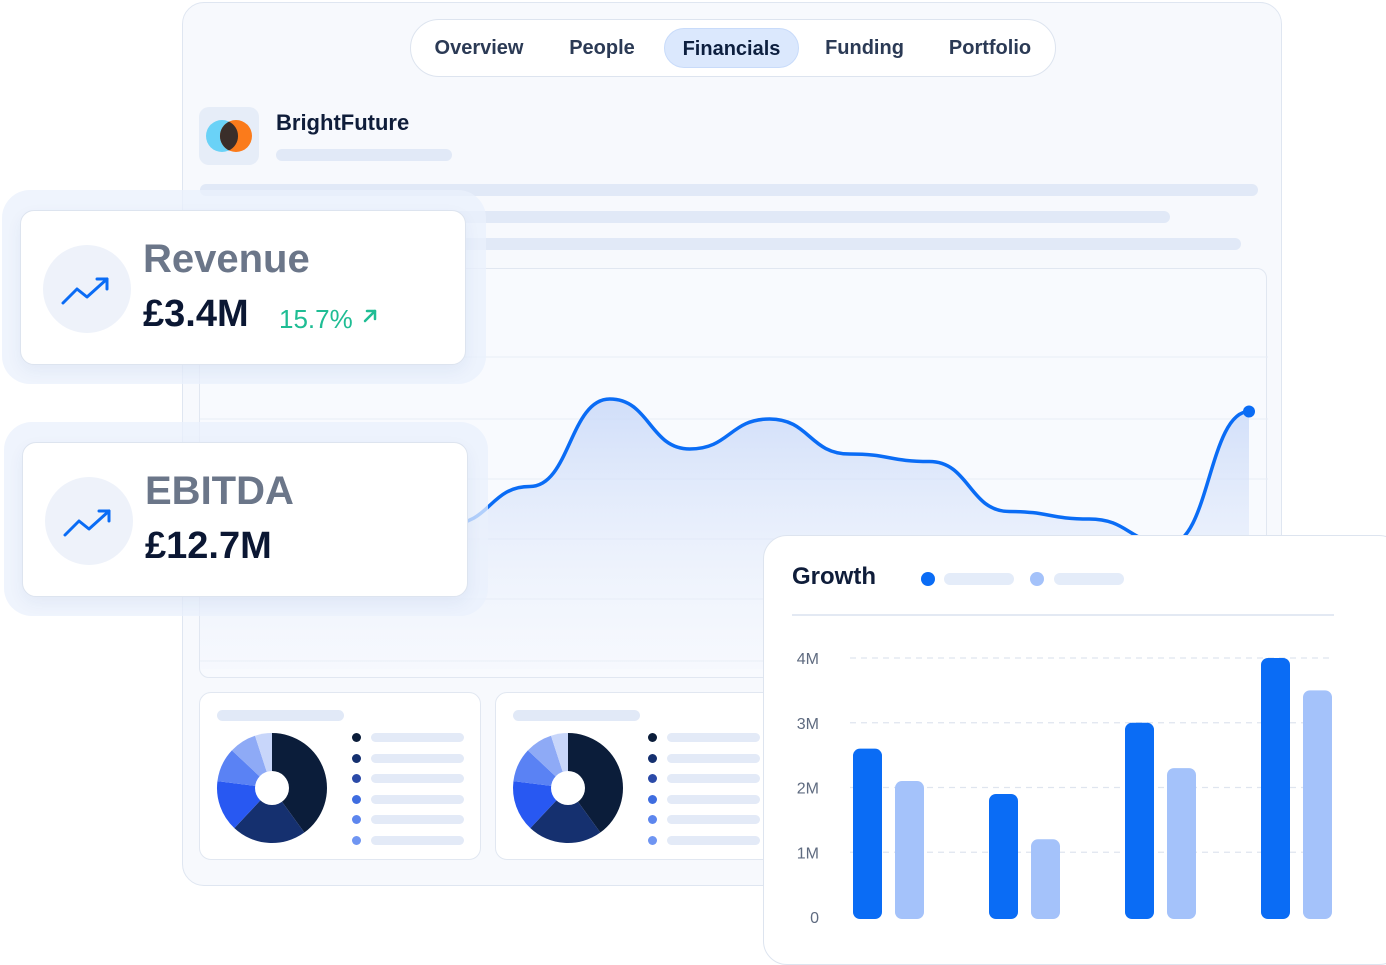  Describe the element at coordinates (196, 314) in the screenshot. I see `kpi-value: £3.4M` at that location.